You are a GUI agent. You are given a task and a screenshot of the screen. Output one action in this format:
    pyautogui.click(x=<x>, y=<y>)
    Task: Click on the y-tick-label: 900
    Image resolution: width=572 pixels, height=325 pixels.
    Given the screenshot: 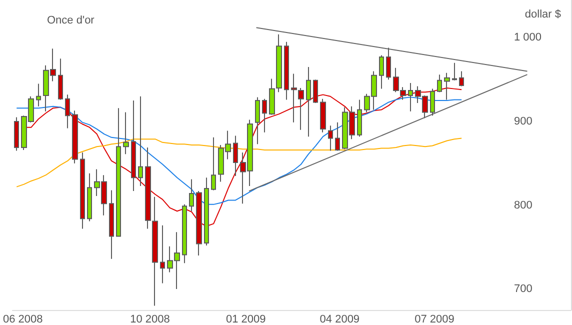 What is the action you would take?
    pyautogui.click(x=523, y=121)
    